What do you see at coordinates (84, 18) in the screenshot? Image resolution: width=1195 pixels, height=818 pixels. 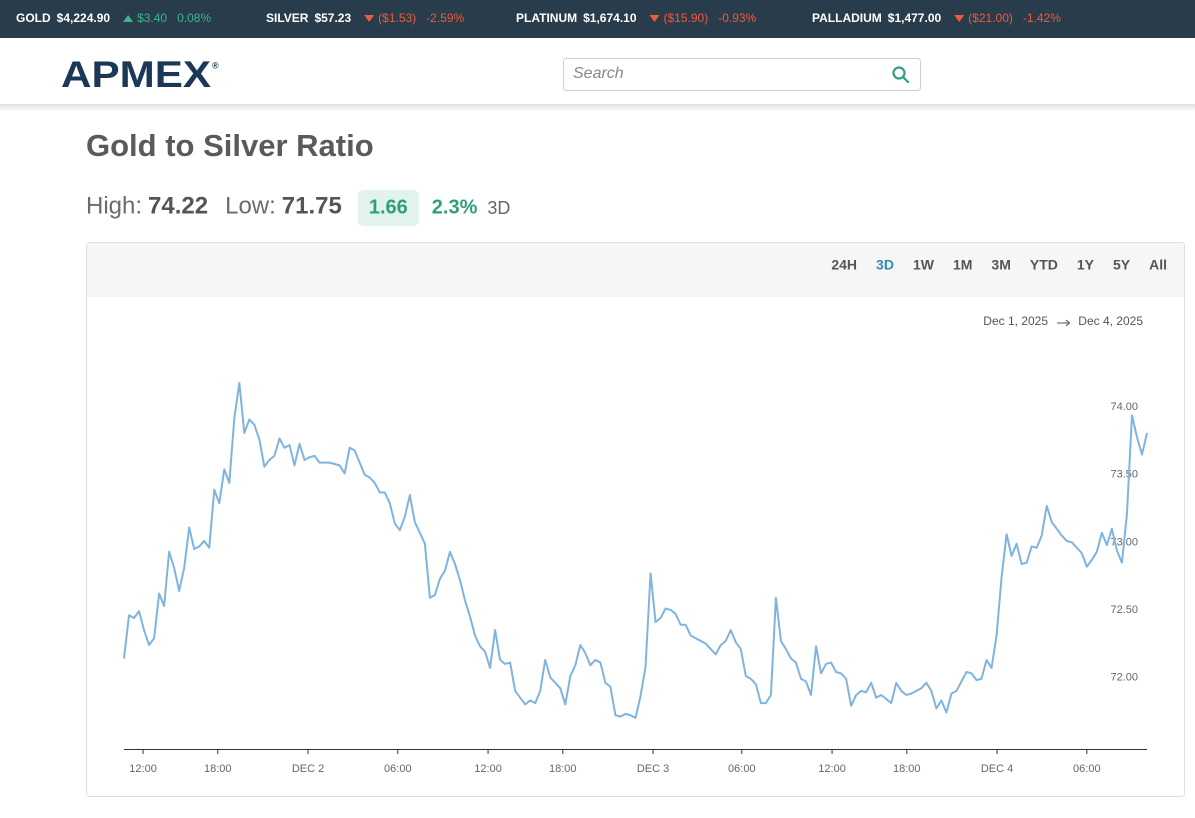 I see `metal-price: $4,224.90` at bounding box center [84, 18].